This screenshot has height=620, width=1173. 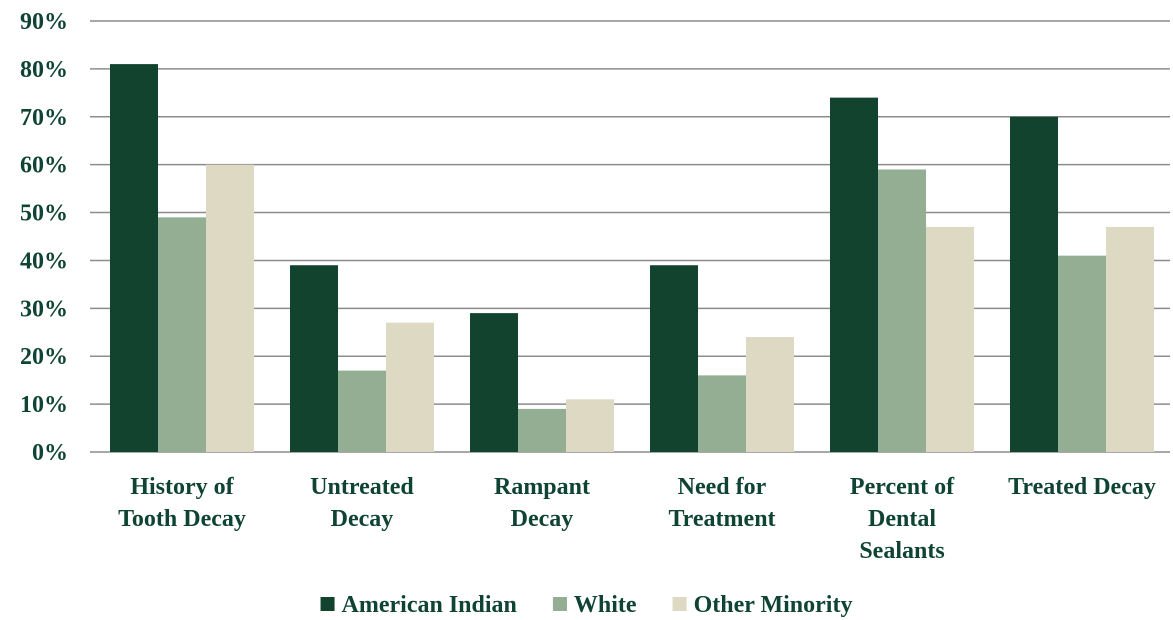 What do you see at coordinates (44, 22) in the screenshot?
I see `y-tick-label: 90%` at bounding box center [44, 22].